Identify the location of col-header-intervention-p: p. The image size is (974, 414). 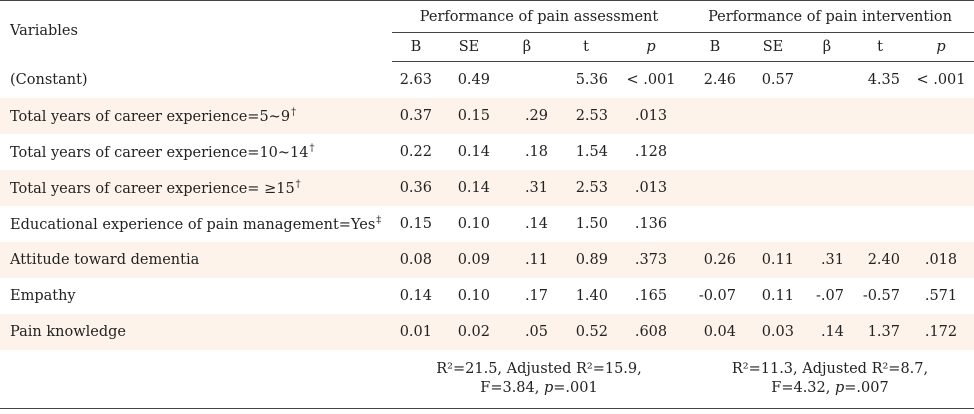
(941, 47).